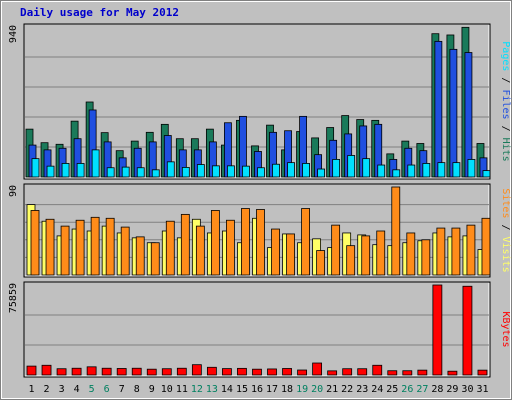 The image size is (512, 400). Describe the element at coordinates (261, 163) in the screenshot. I see `series-pages` at that location.